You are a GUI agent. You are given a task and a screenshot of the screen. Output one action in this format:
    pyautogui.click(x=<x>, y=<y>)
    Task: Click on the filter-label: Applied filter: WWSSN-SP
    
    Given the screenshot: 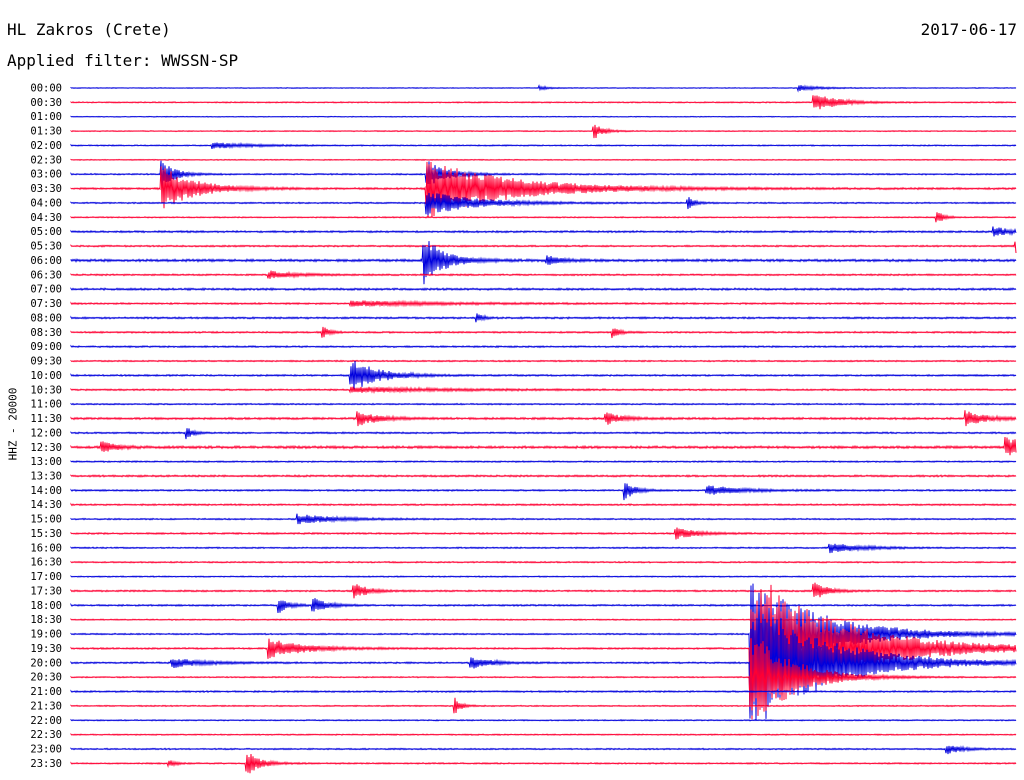 What is the action you would take?
    pyautogui.click(x=123, y=60)
    